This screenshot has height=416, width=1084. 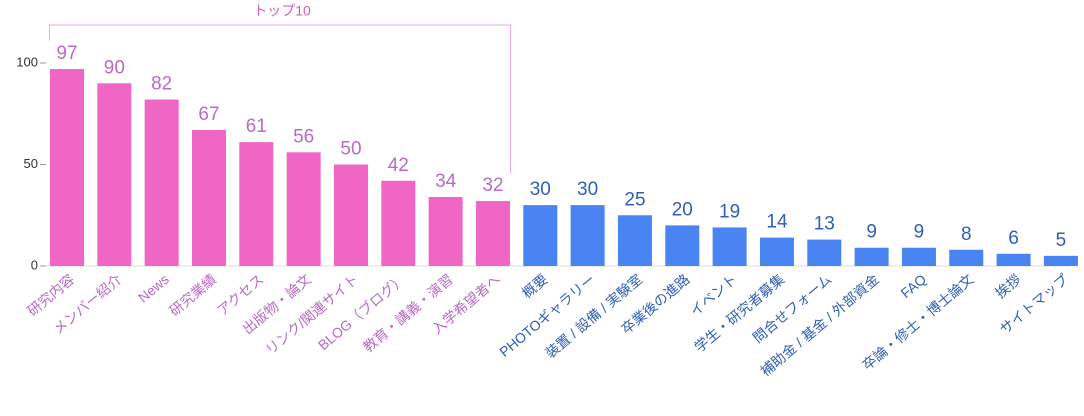 What do you see at coordinates (777, 222) in the screenshot?
I see `value-label: 14` at bounding box center [777, 222].